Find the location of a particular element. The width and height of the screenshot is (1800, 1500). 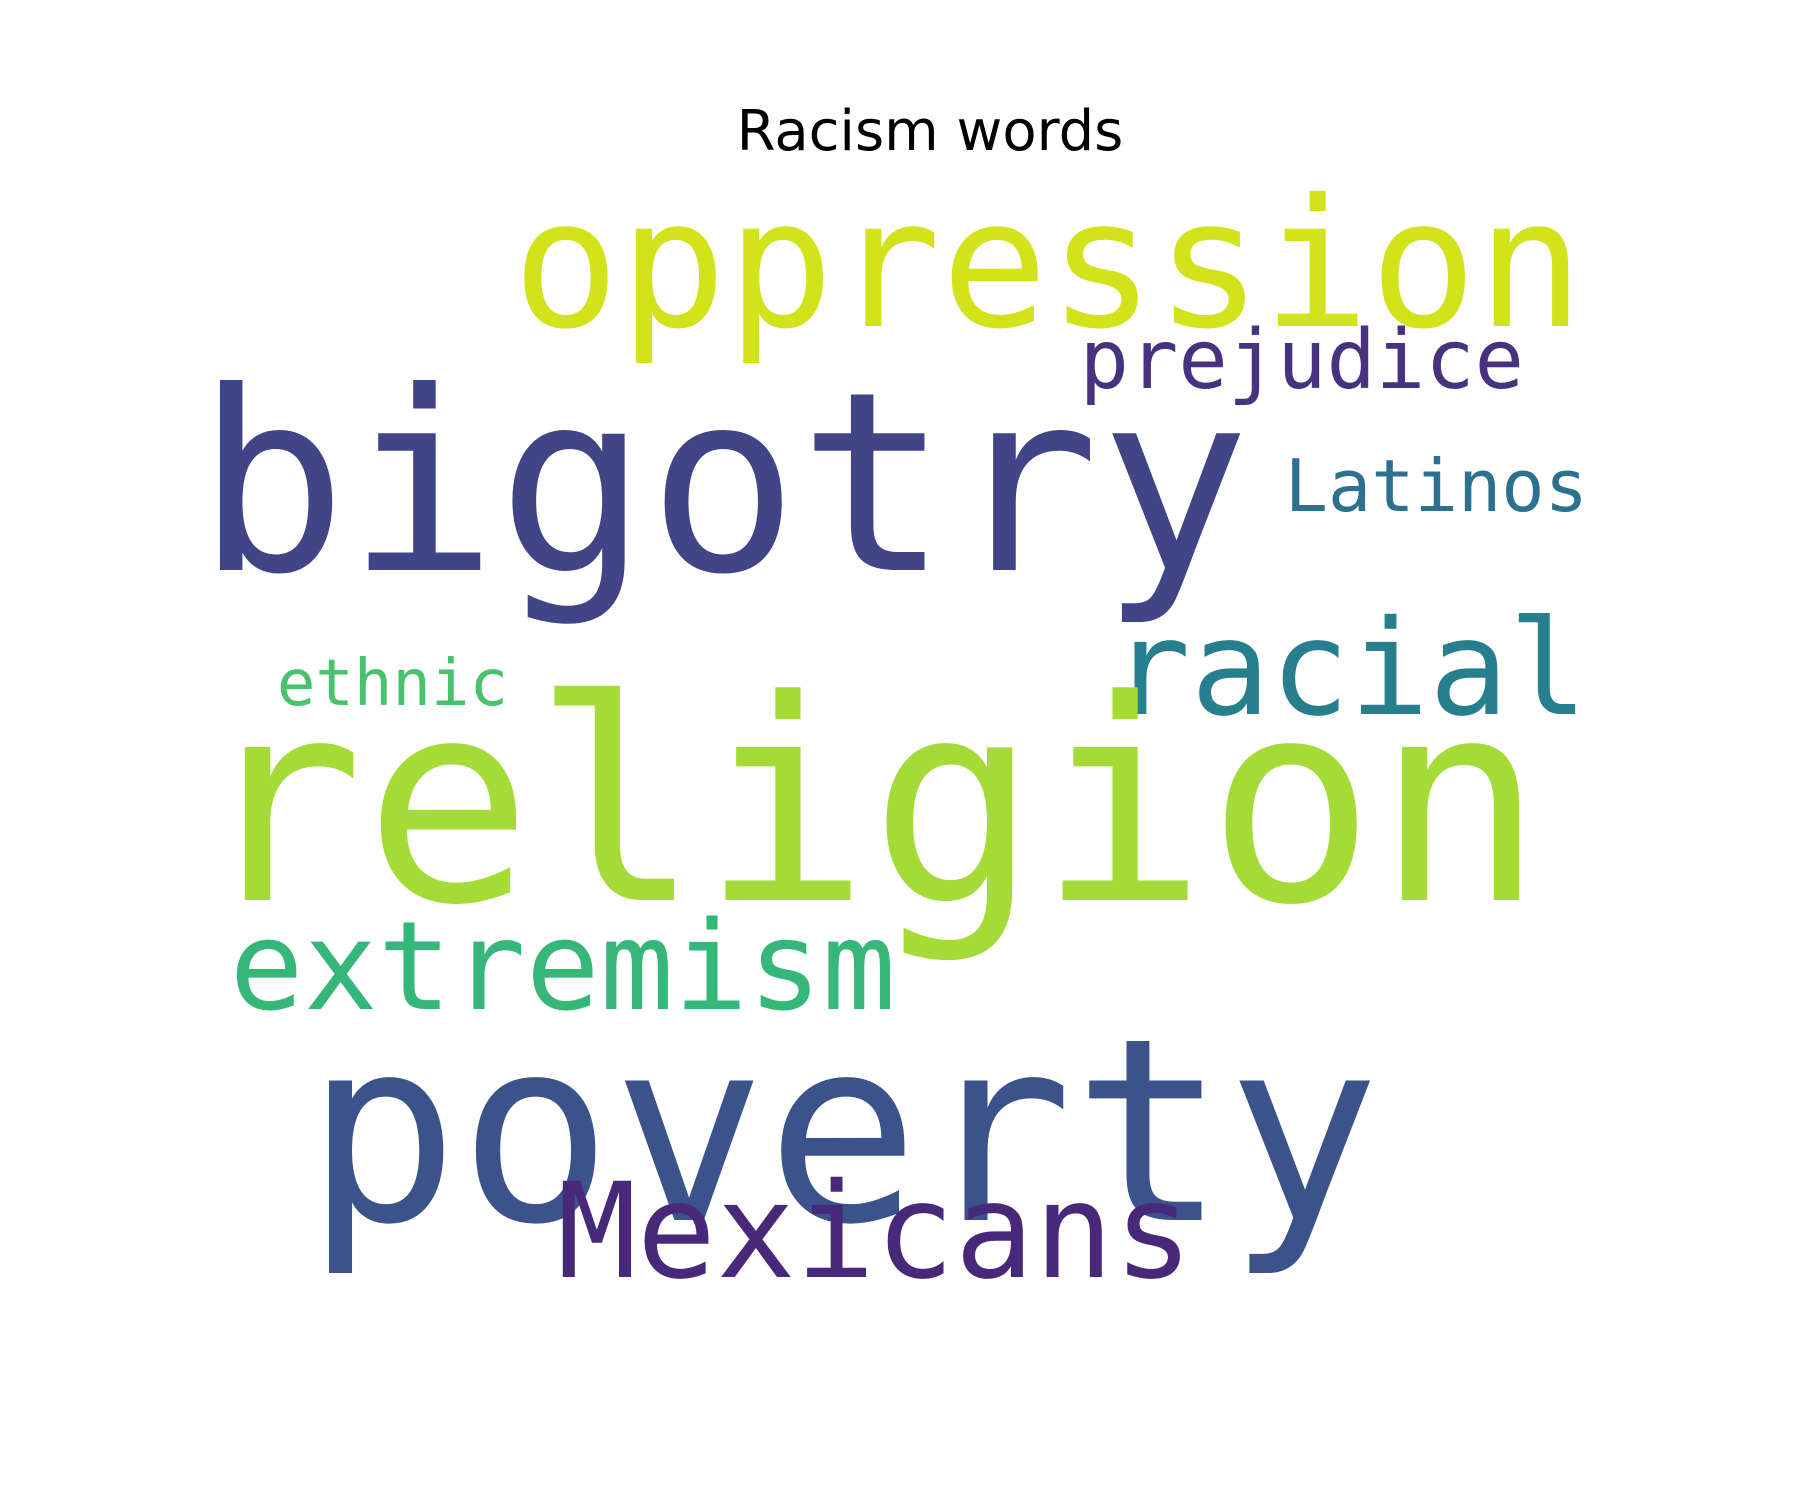

figure-title: Racism words is located at coordinates (930, 131).